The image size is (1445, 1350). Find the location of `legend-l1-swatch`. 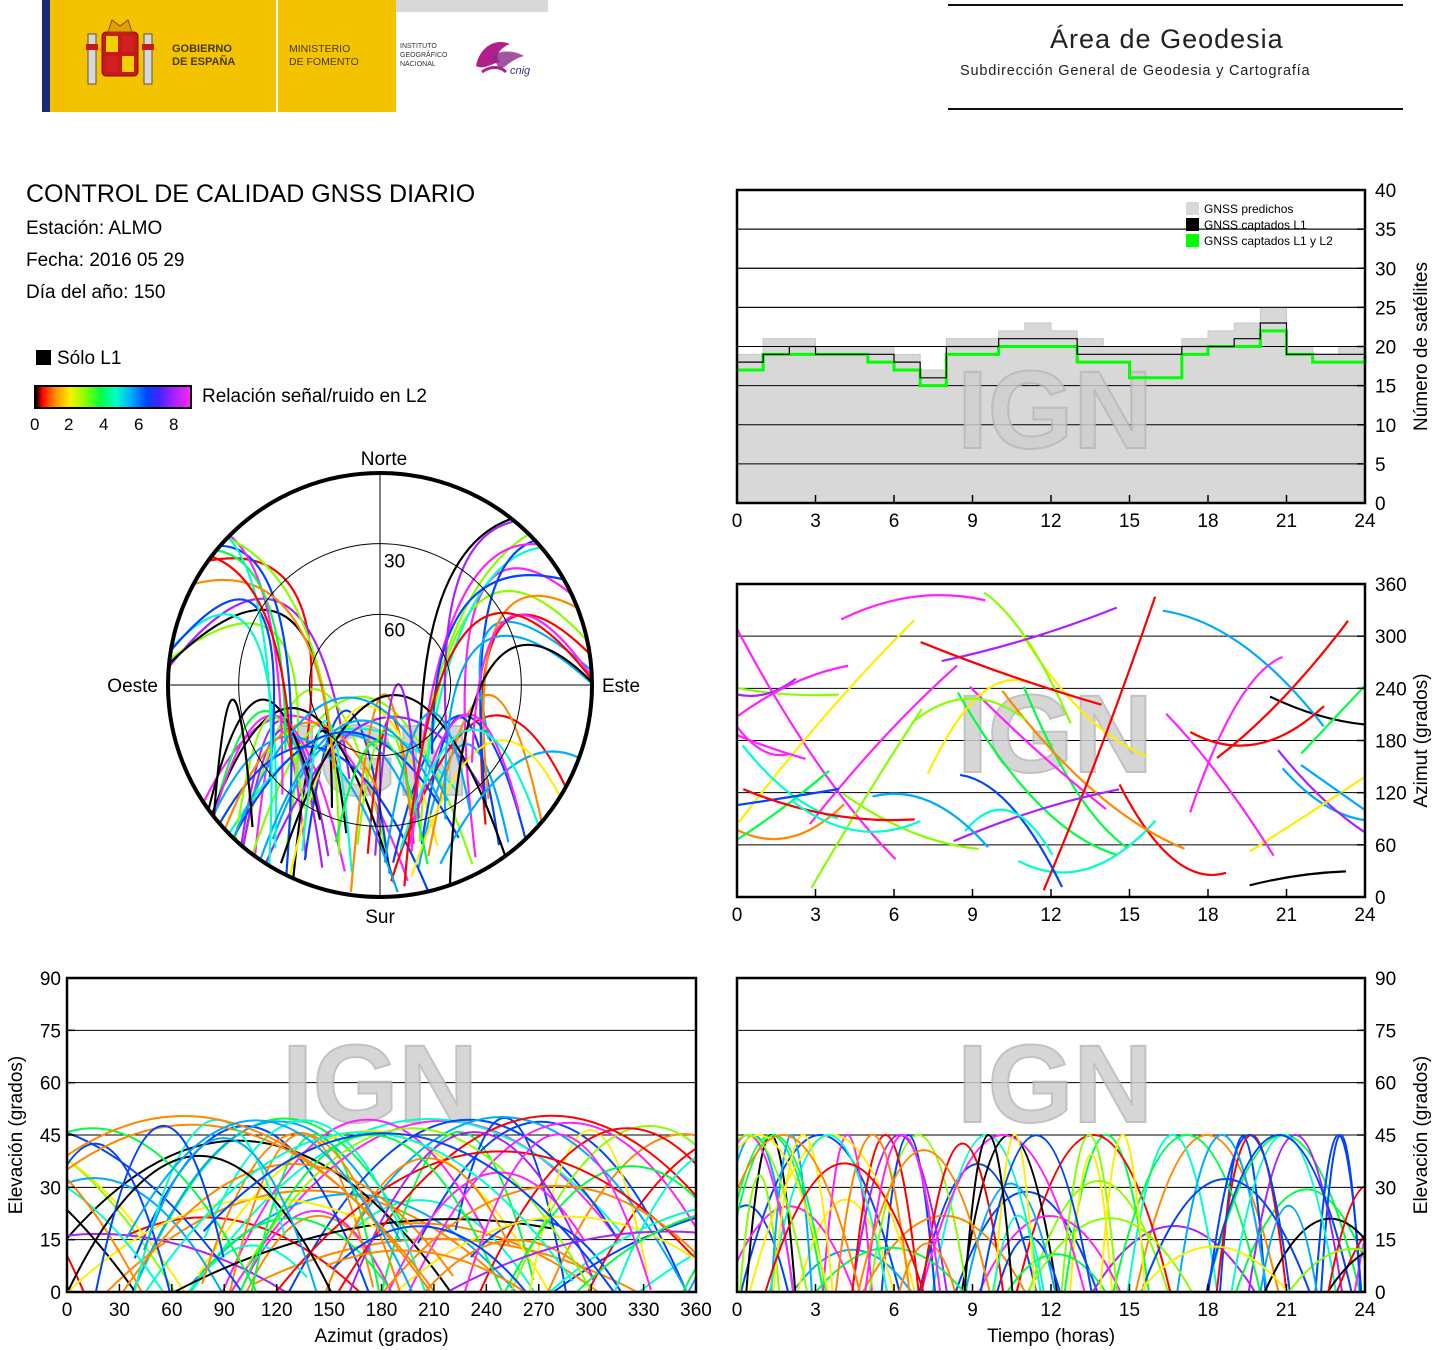

legend-l1-swatch is located at coordinates (43, 357).